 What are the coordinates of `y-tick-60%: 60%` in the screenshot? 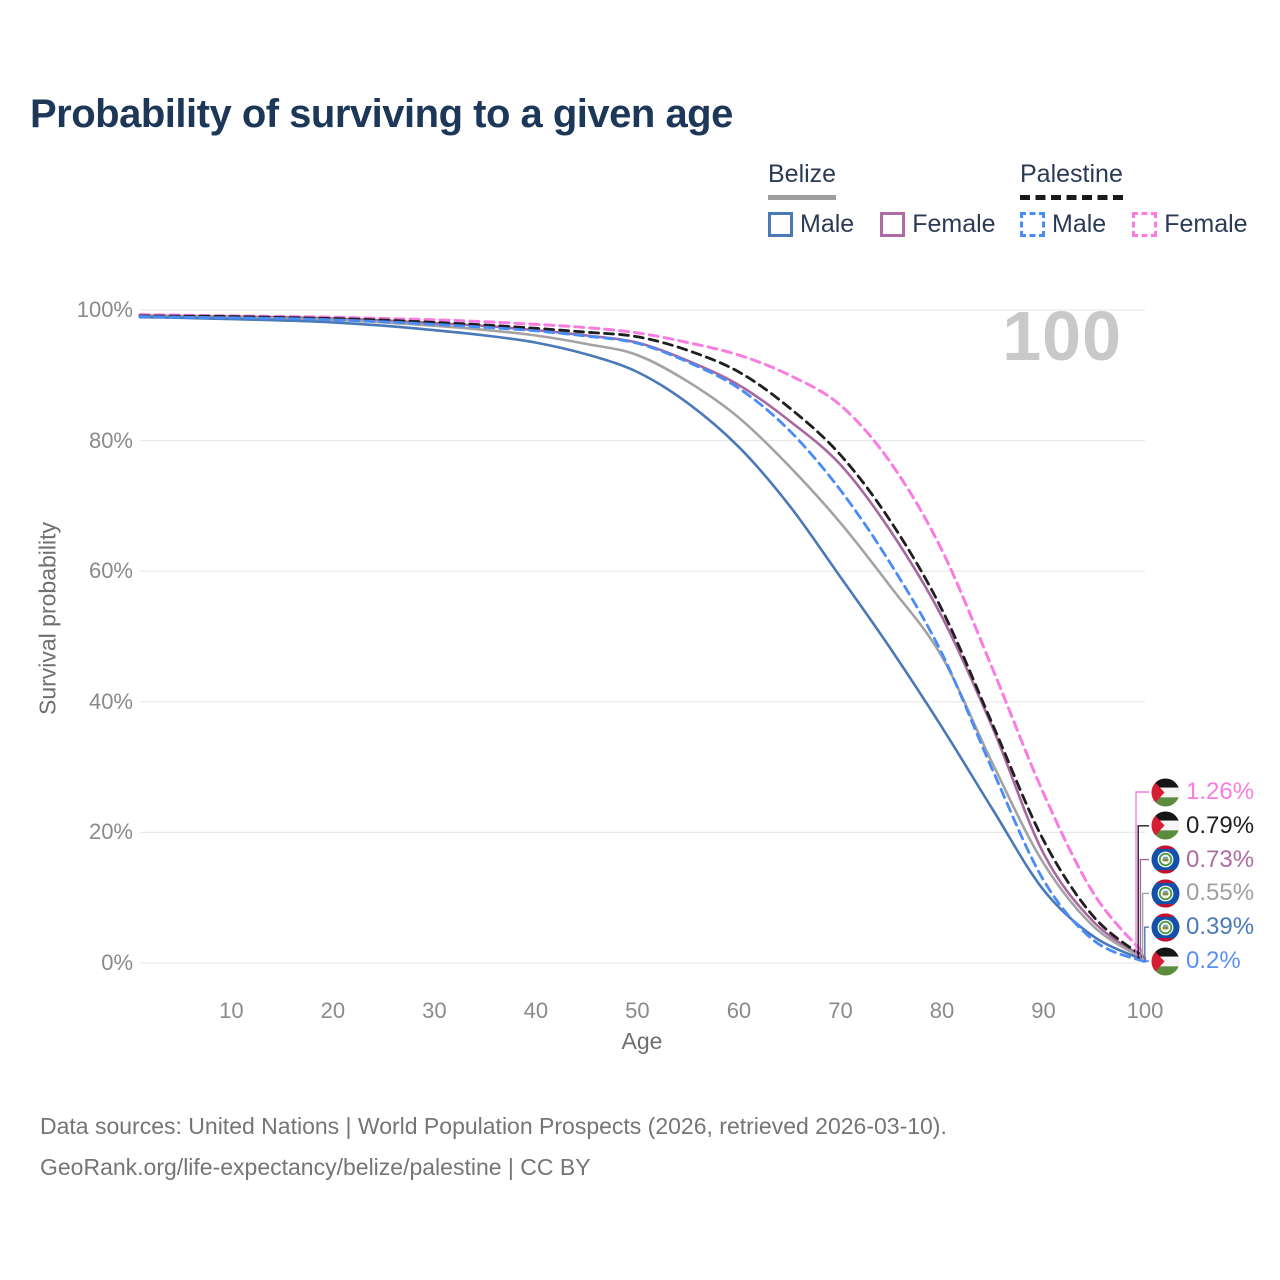 It's located at (110, 571).